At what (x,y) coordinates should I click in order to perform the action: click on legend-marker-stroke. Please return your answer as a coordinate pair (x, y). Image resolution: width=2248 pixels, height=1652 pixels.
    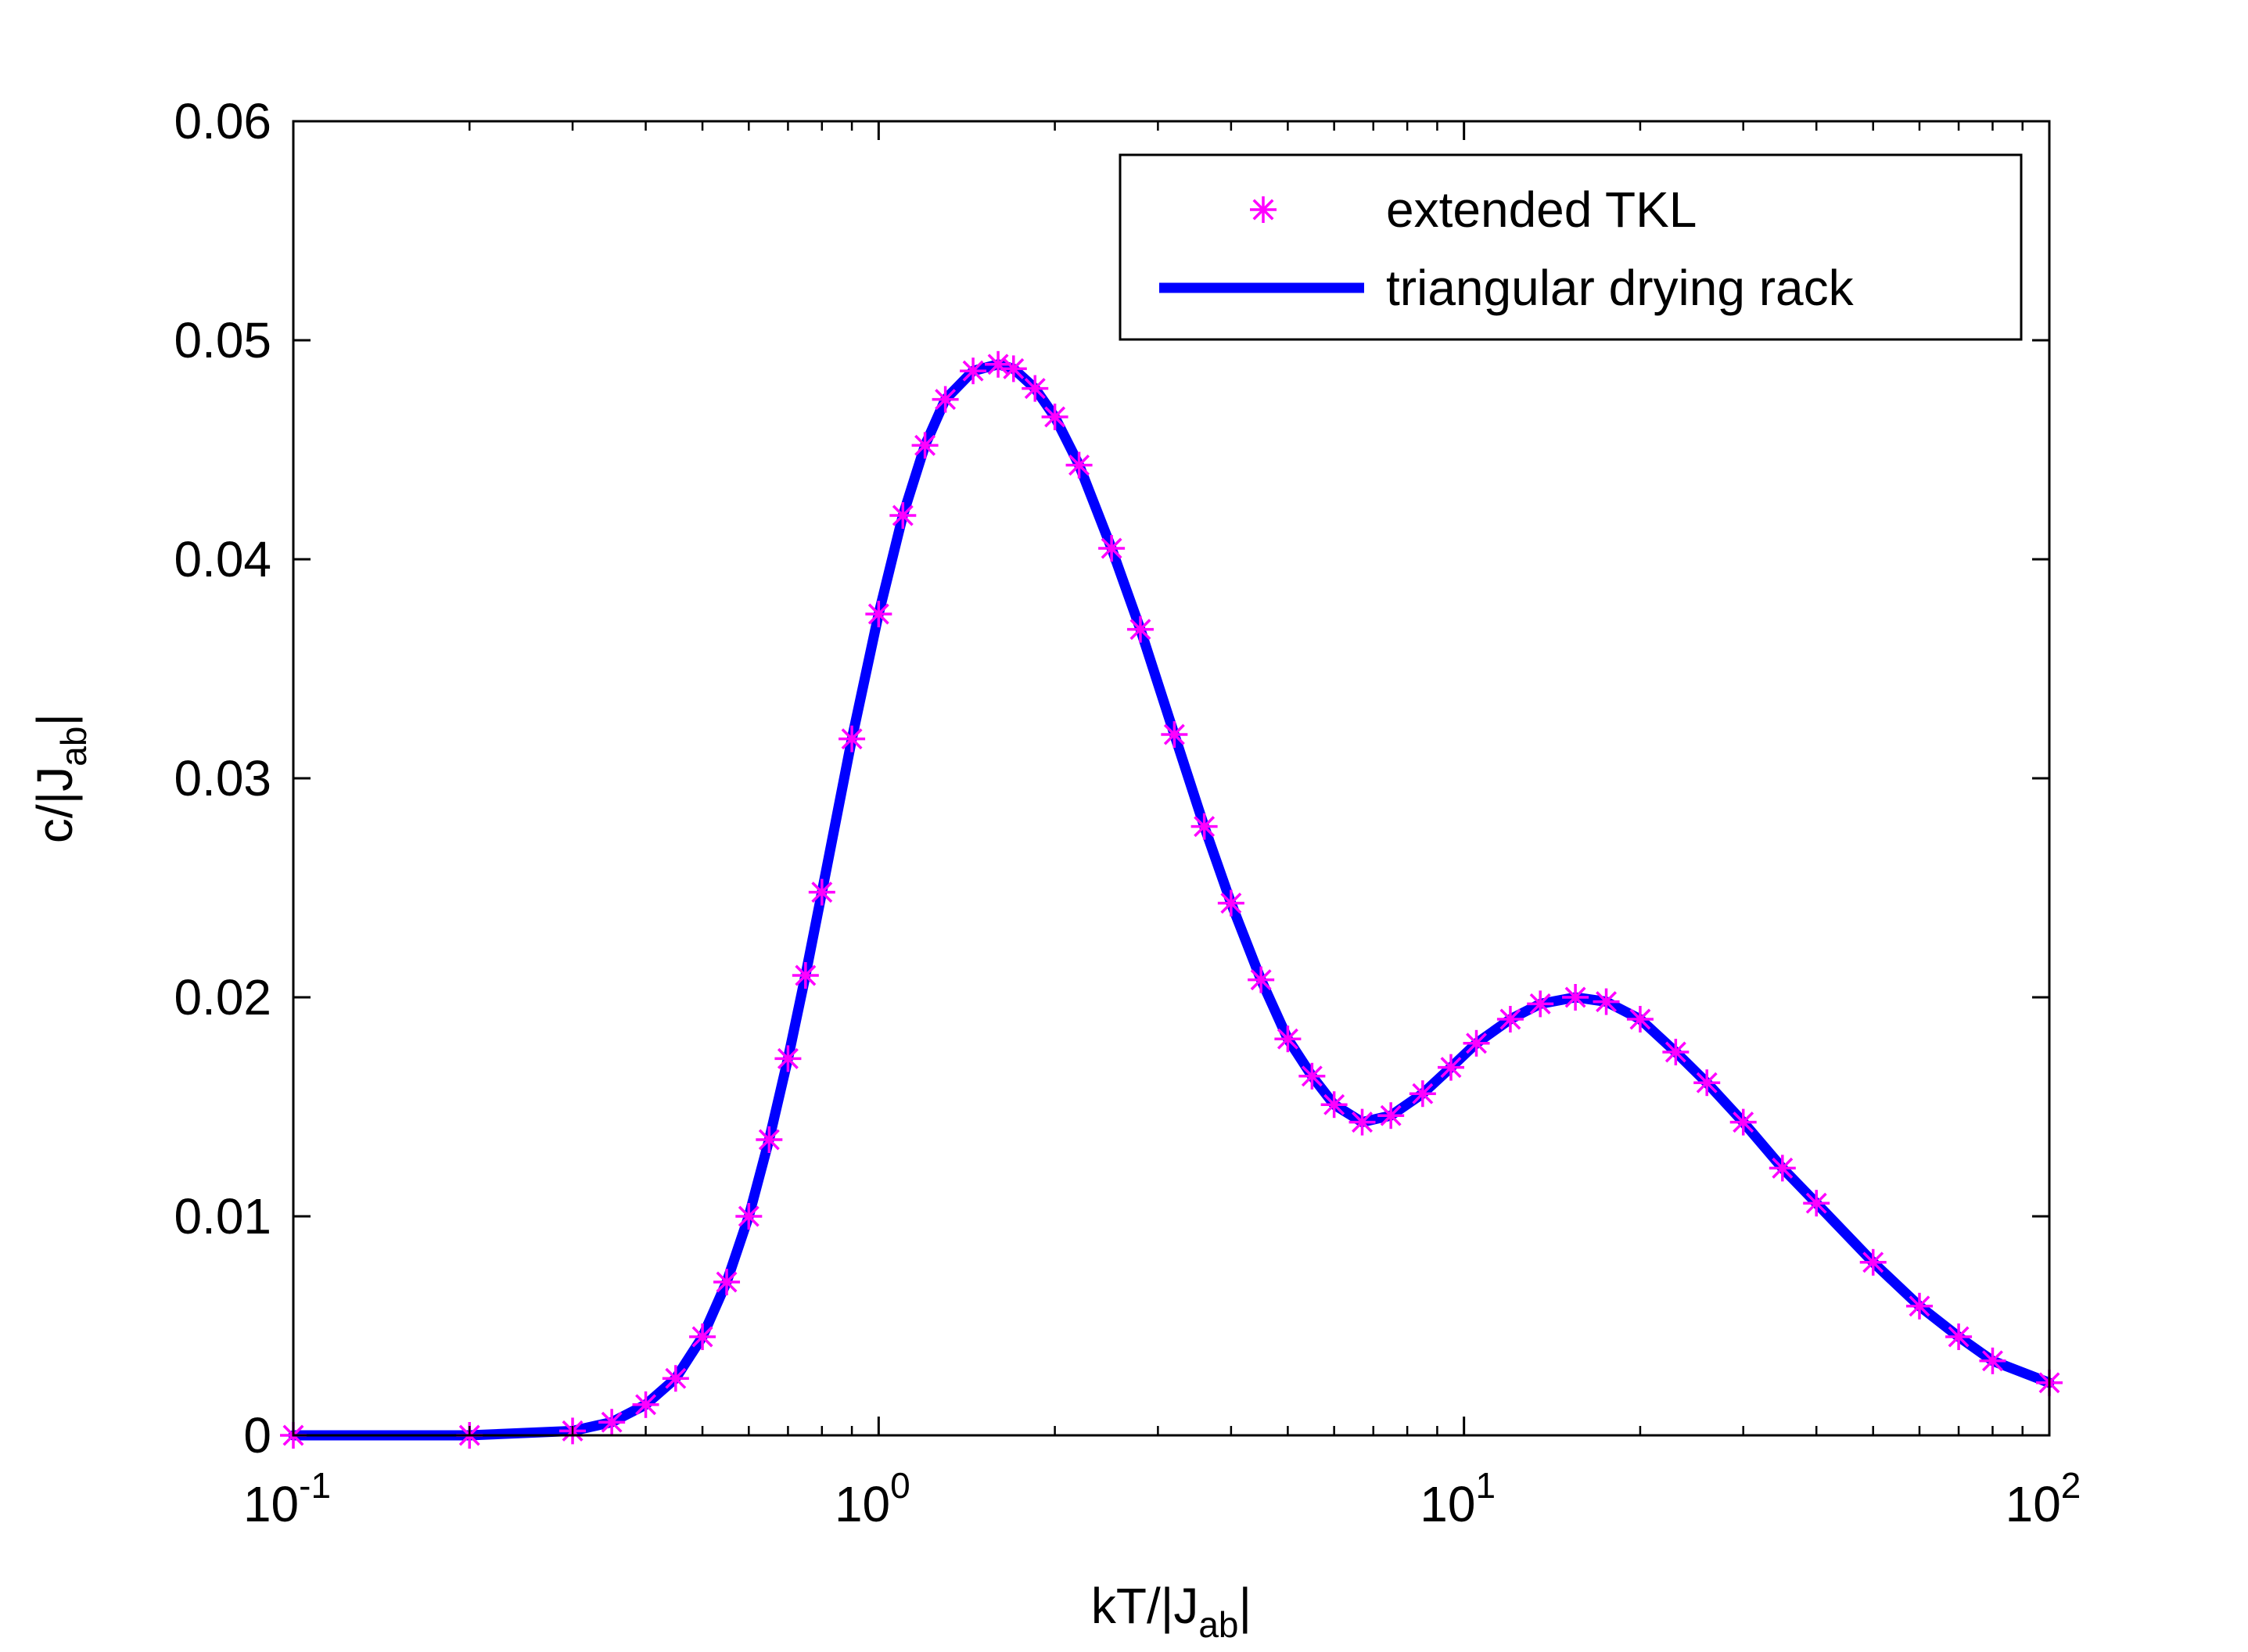
    Looking at the image, I should click on (1263, 210).